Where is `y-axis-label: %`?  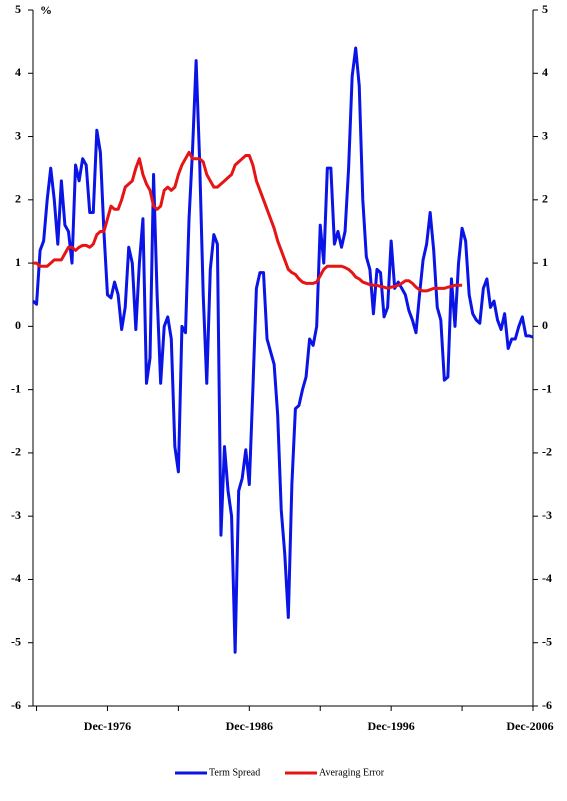
y-axis-label: % is located at coordinates (46, 10).